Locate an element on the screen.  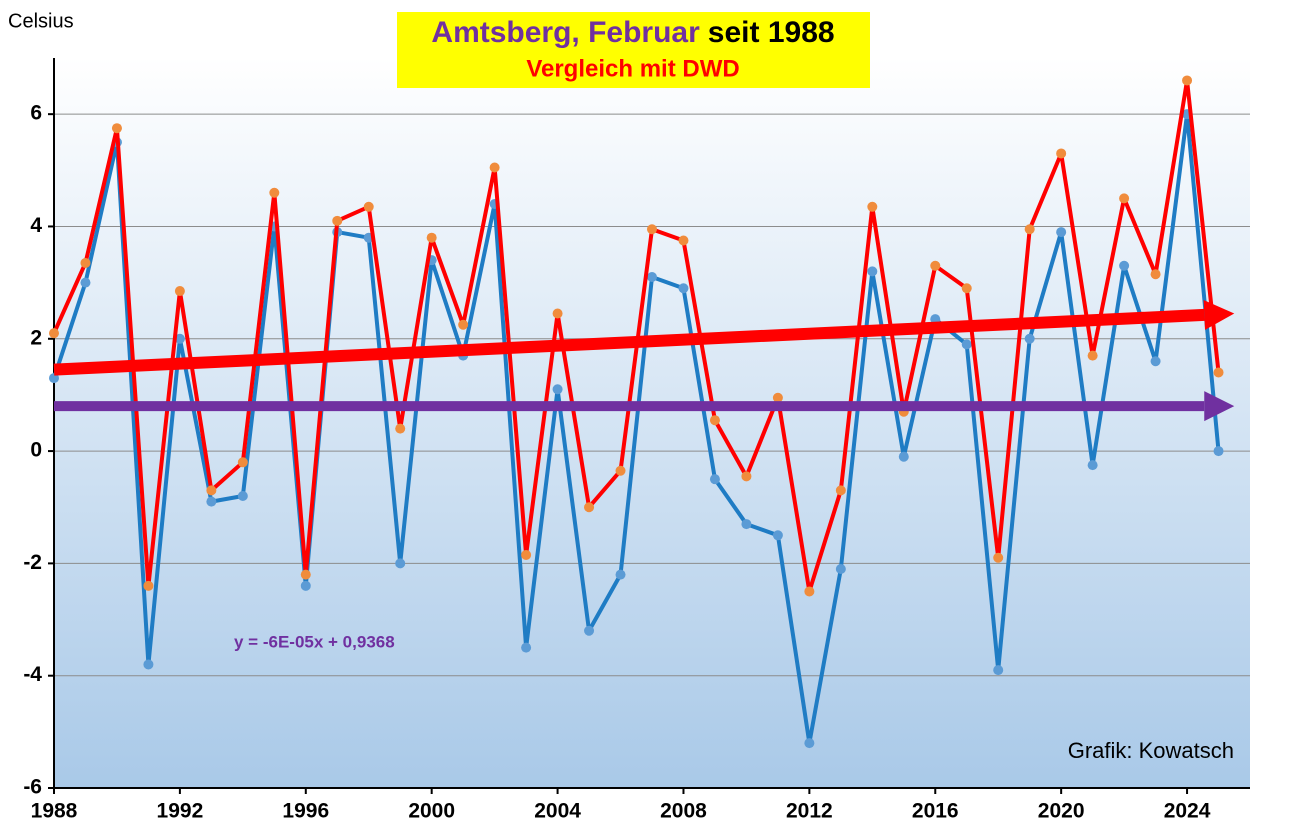
x-tick-label: 2012 is located at coordinates (809, 811).